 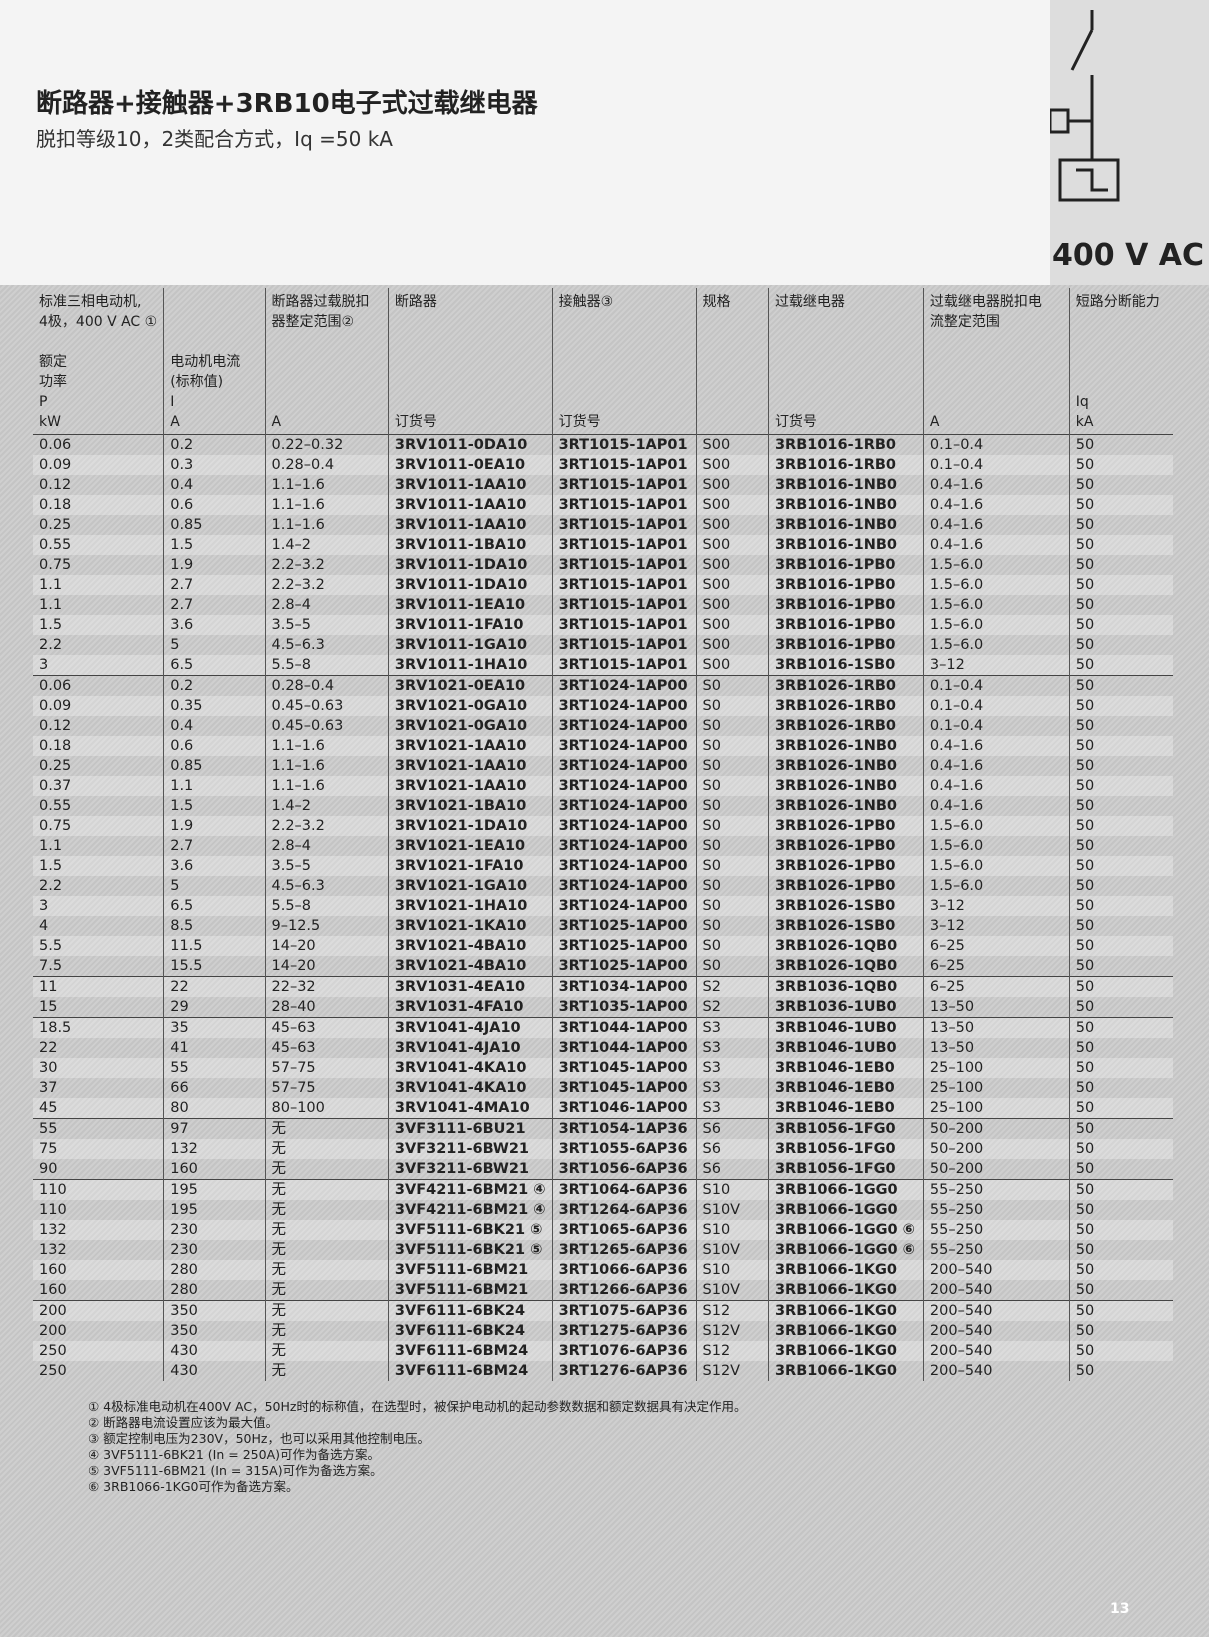 What do you see at coordinates (214, 826) in the screenshot?
I see `table-cell: 1.9` at bounding box center [214, 826].